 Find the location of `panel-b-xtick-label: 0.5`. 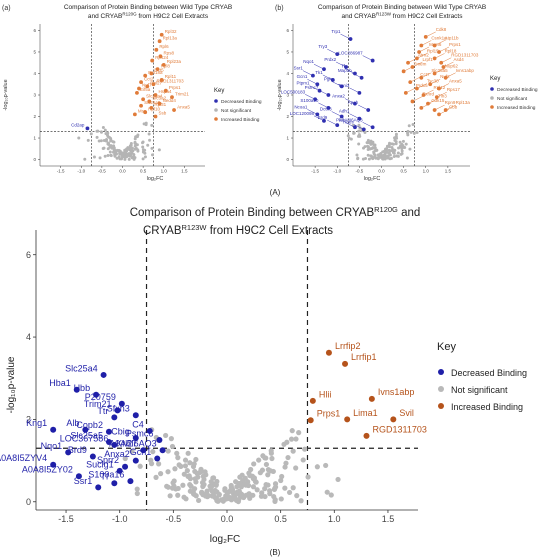

panel-b-xtick-label: 0.5 is located at coordinates (403, 171).